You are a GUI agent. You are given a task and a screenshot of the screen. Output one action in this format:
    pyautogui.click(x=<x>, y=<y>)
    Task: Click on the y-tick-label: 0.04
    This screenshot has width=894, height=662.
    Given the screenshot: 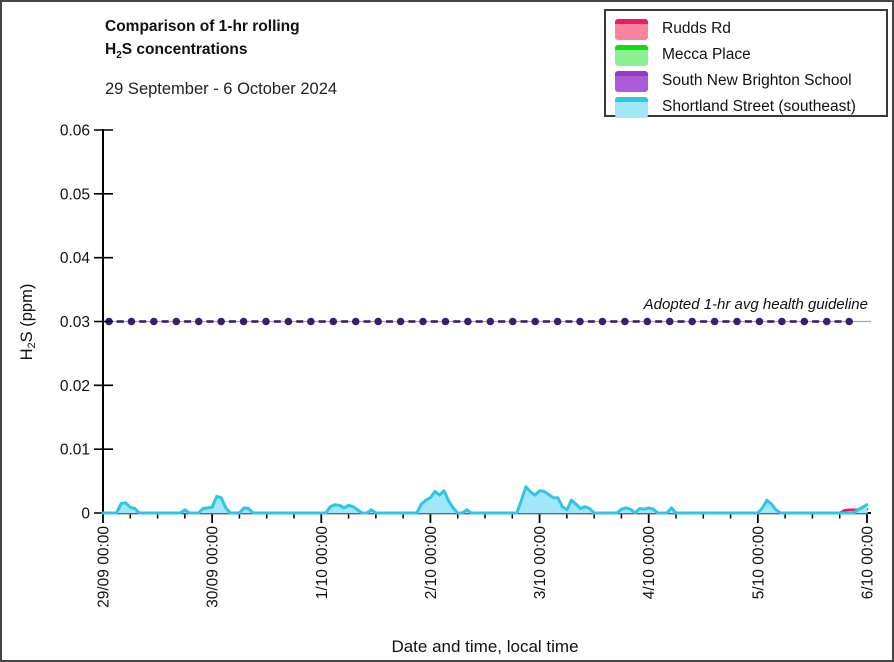 What is the action you would take?
    pyautogui.click(x=75, y=258)
    